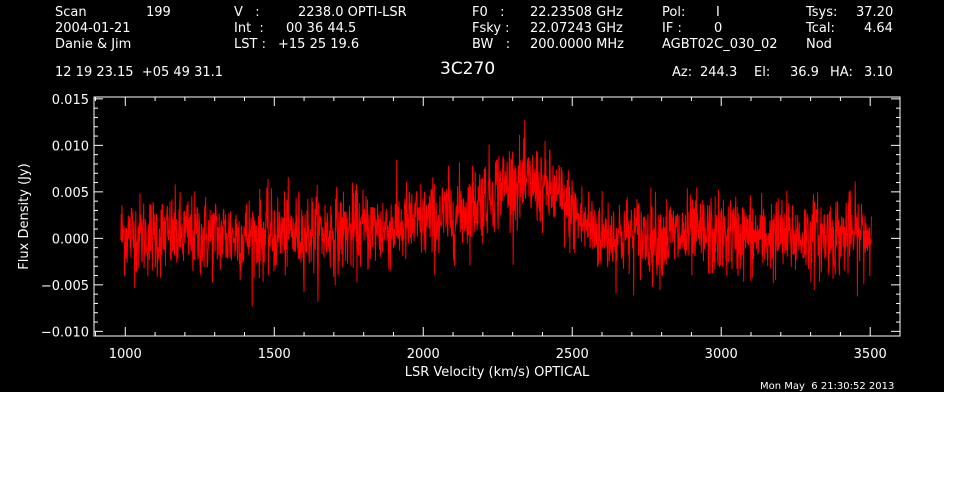 Image resolution: width=962 pixels, height=490 pixels. I want to click on fsky-value: 22.07243 GHz, so click(576, 28).